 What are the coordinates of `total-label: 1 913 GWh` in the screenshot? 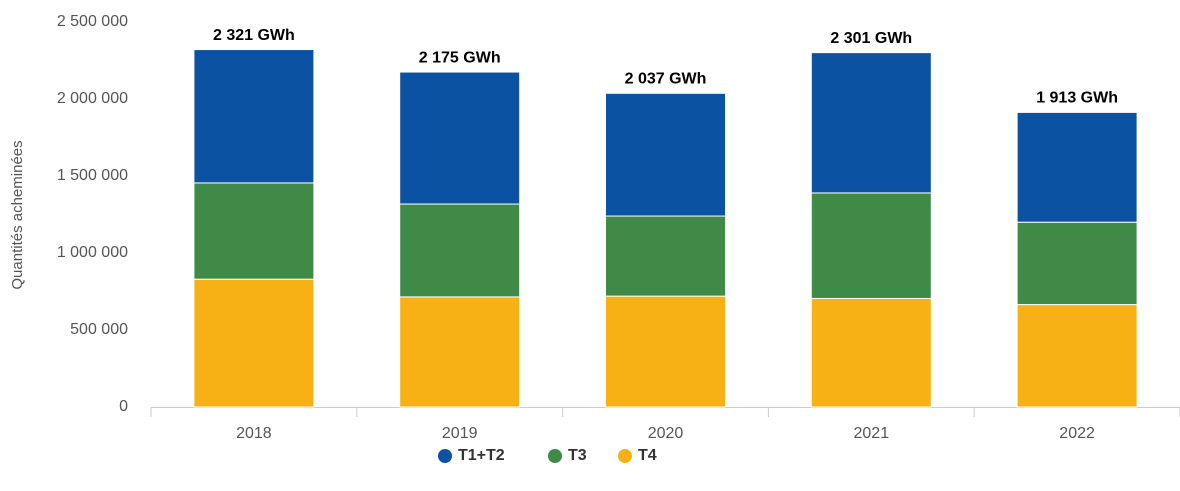 It's located at (1077, 98).